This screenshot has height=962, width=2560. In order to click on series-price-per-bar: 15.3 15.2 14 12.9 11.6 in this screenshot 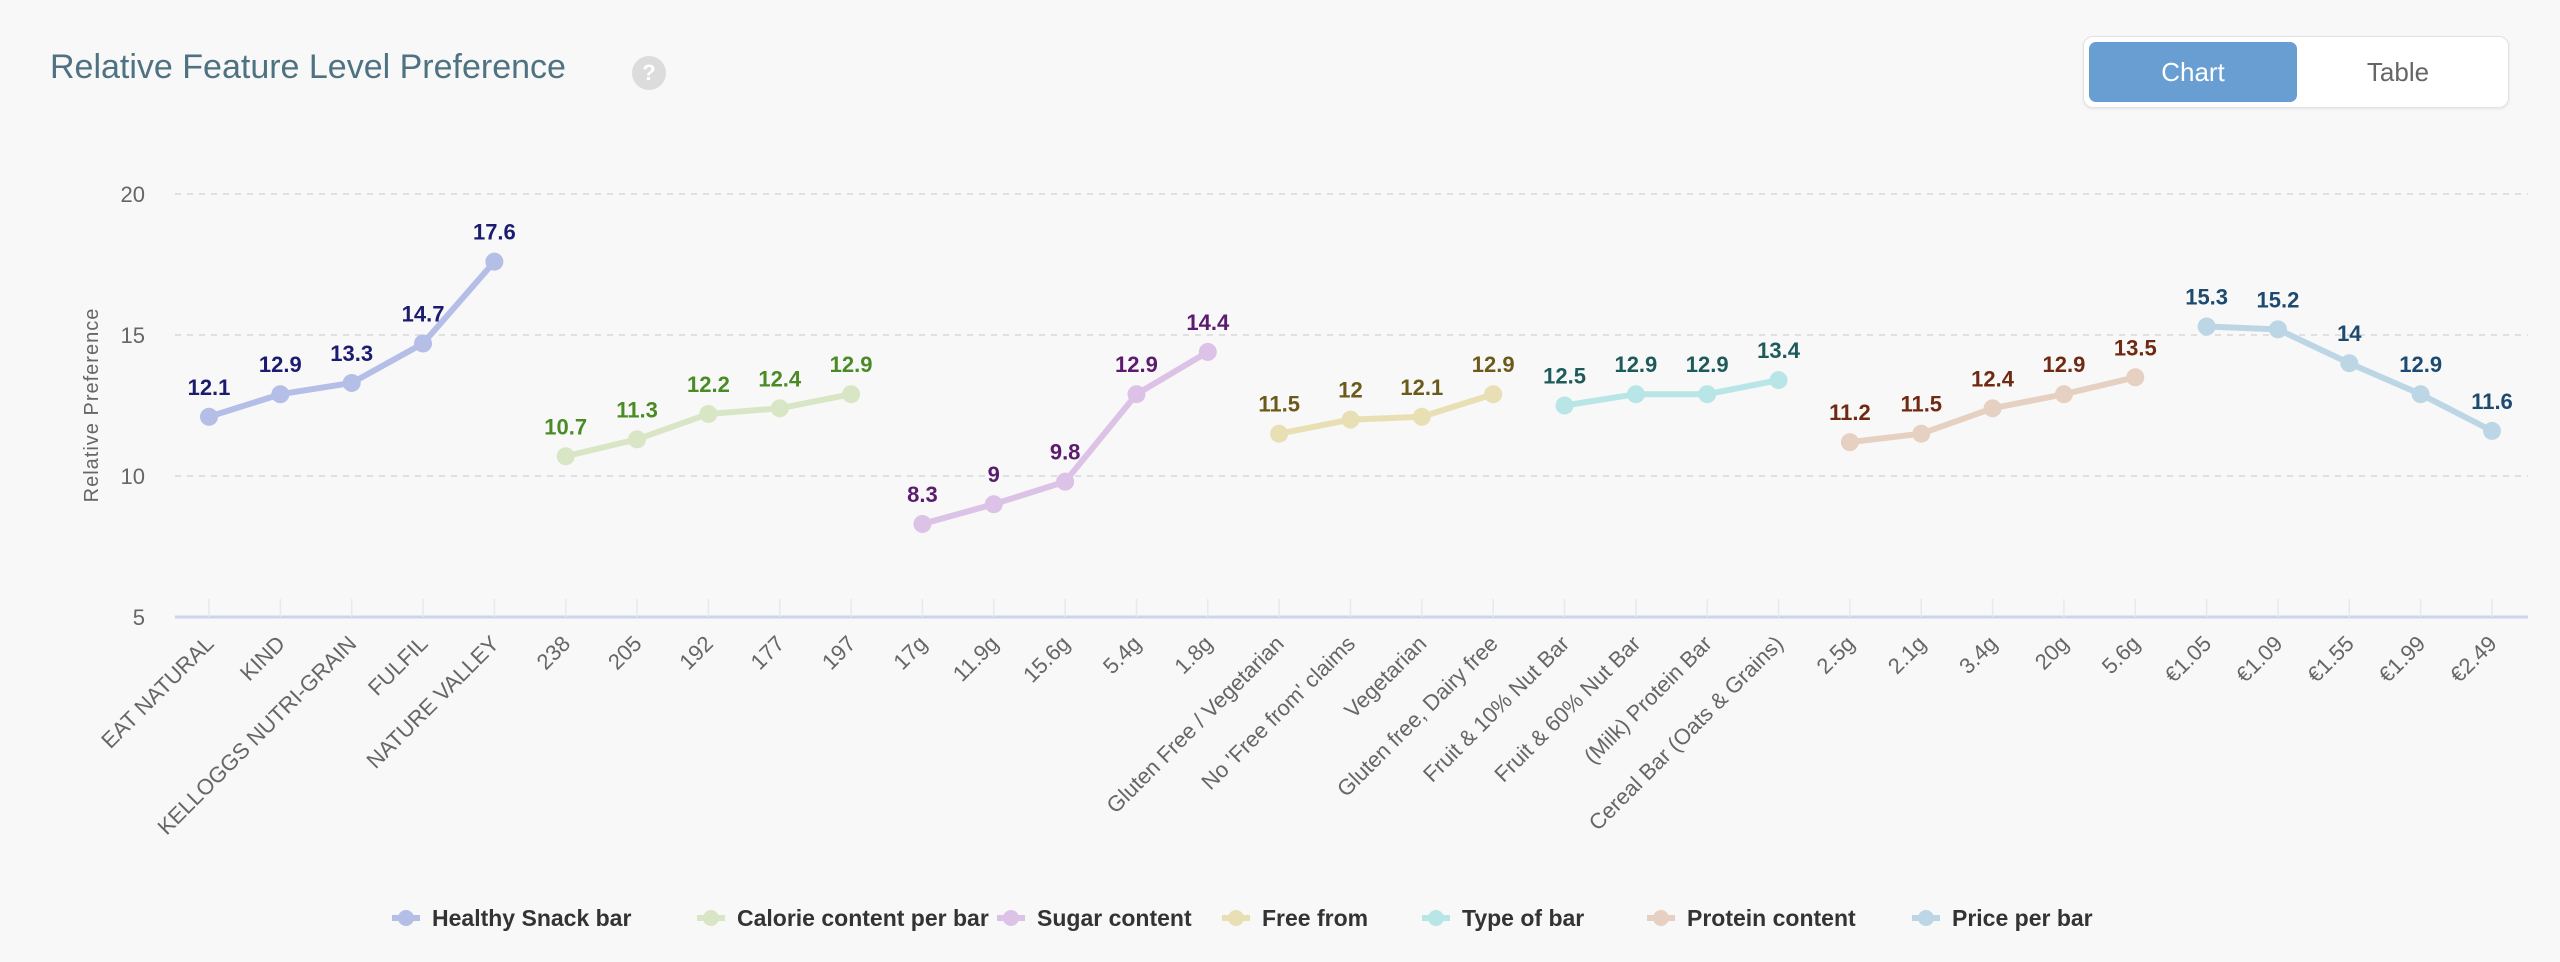, I will do `click(2349, 362)`.